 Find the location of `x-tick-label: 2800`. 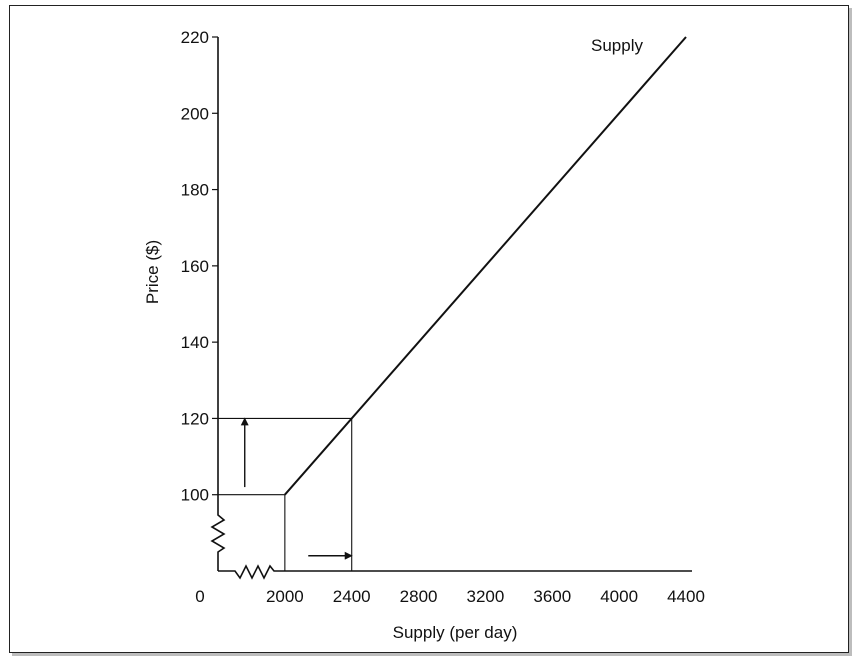

x-tick-label: 2800 is located at coordinates (419, 596).